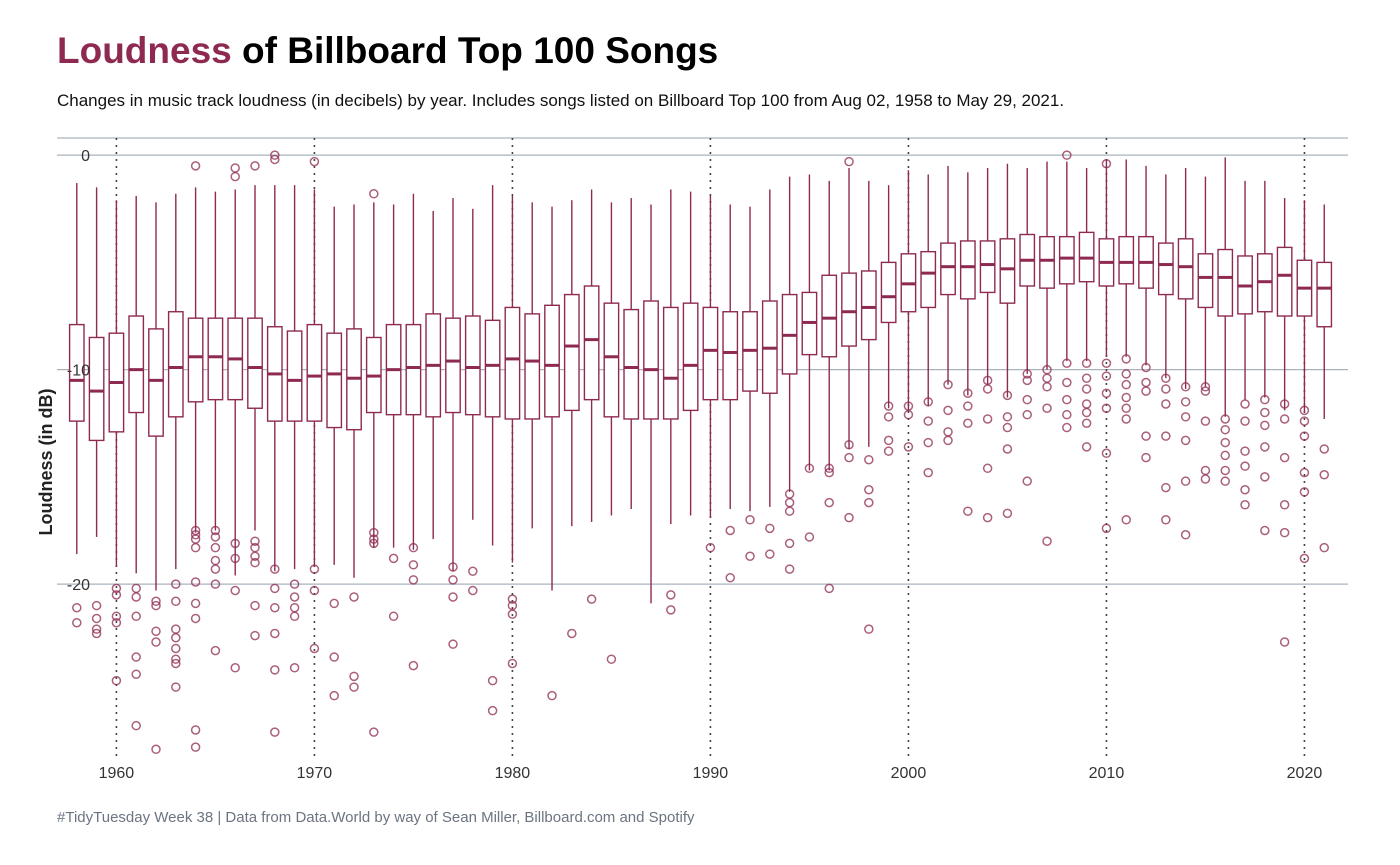 This screenshot has width=1400, height=865. What do you see at coordinates (1165, 276) in the screenshot?
I see `boxplot-2013` at bounding box center [1165, 276].